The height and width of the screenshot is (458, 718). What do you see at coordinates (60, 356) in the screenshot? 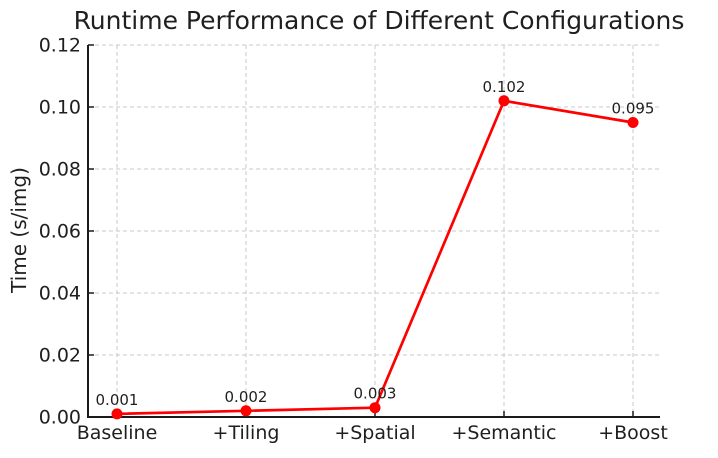
I see `y-tick-label: 0.02` at bounding box center [60, 356].